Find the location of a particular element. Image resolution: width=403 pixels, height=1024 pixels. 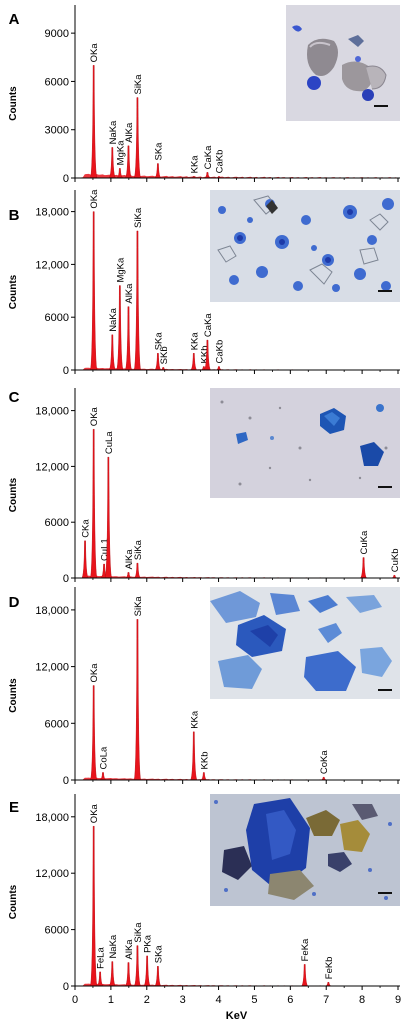

peak-label-e-8: FeKb is located at coordinates (329, 968).